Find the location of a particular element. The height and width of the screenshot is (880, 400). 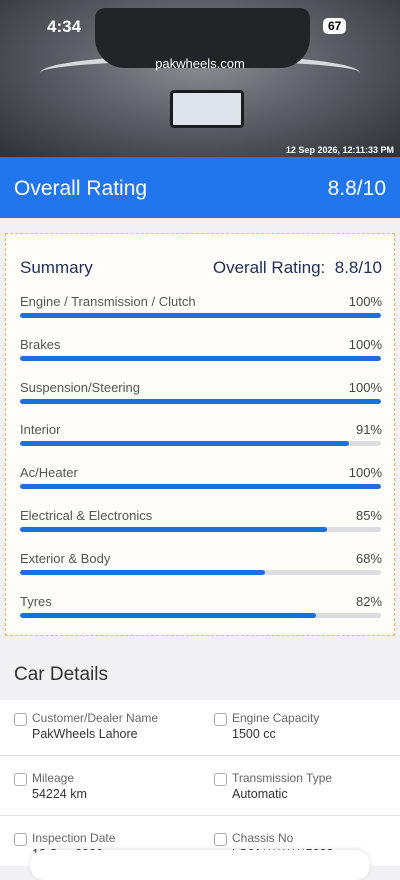

number-plate is located at coordinates (207, 109).